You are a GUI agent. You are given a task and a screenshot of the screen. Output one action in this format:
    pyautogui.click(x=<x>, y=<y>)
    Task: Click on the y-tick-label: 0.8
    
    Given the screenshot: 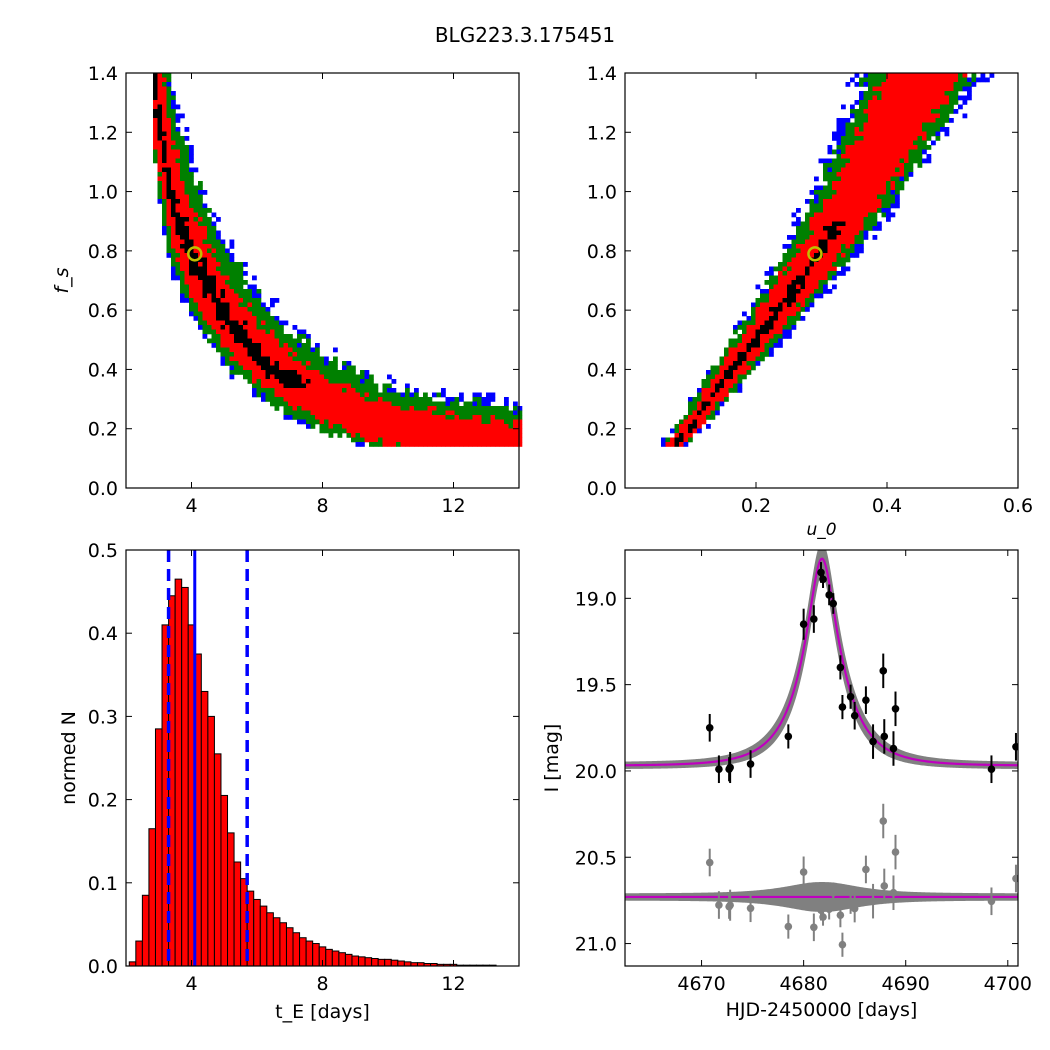 What is the action you would take?
    pyautogui.click(x=602, y=252)
    